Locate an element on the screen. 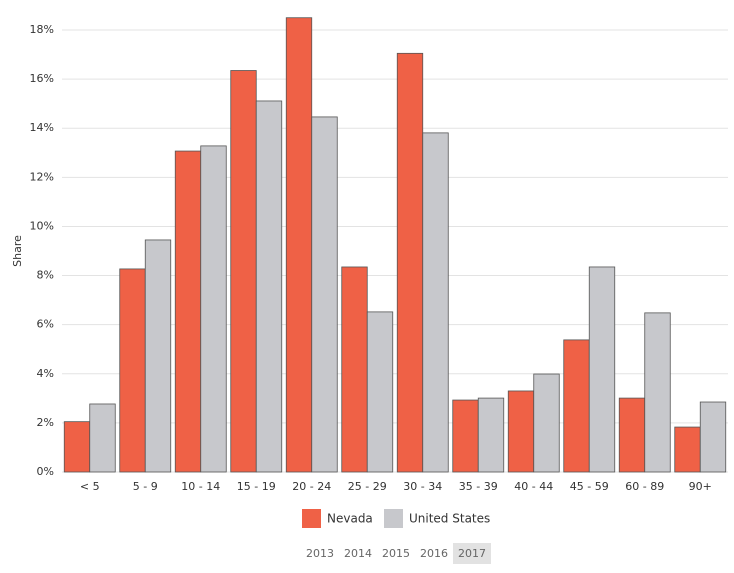 This screenshot has width=734, height=573. year-highlight is located at coordinates (472, 553).